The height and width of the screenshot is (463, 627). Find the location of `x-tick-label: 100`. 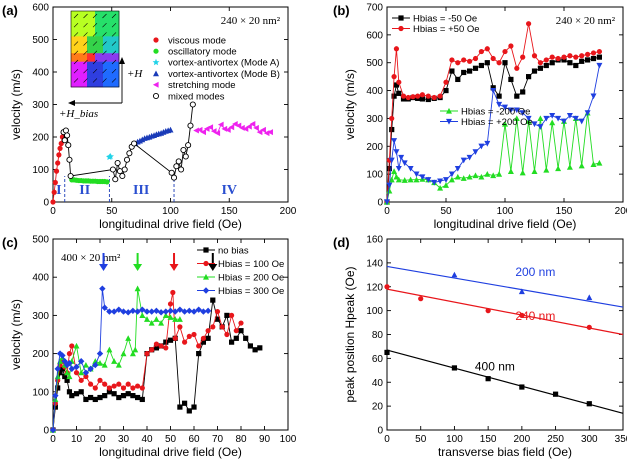

x-tick-label: 100 is located at coordinates (288, 439).